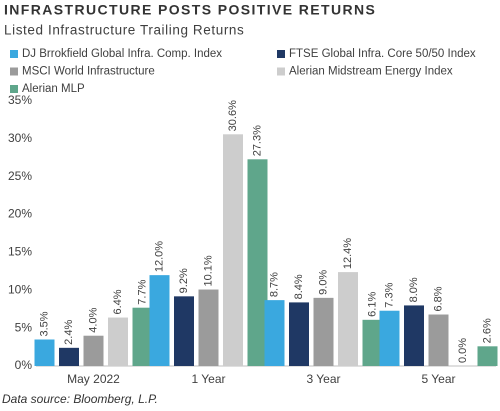 The height and width of the screenshot is (411, 500). What do you see at coordinates (93, 379) in the screenshot?
I see `x-tick-label: May 2022` at bounding box center [93, 379].